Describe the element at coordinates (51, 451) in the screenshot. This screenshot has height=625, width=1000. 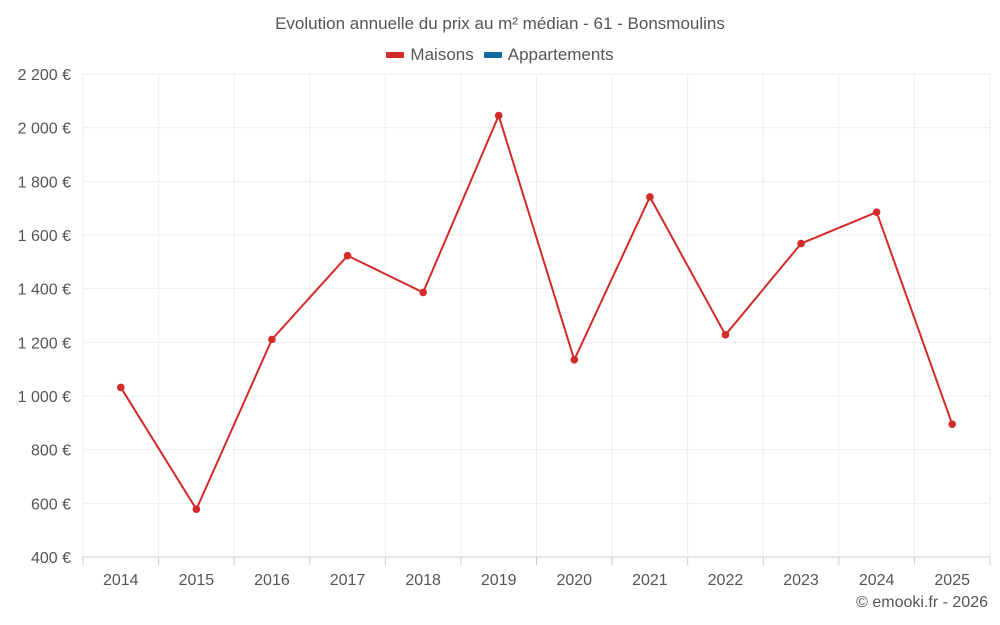
I see `y-tick-label: 800 €` at that location.